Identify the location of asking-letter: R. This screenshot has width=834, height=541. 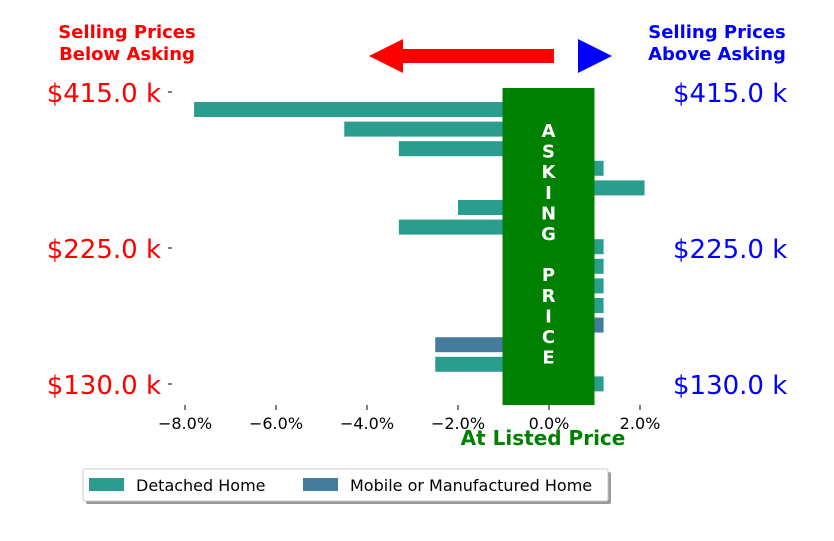
(549, 296).